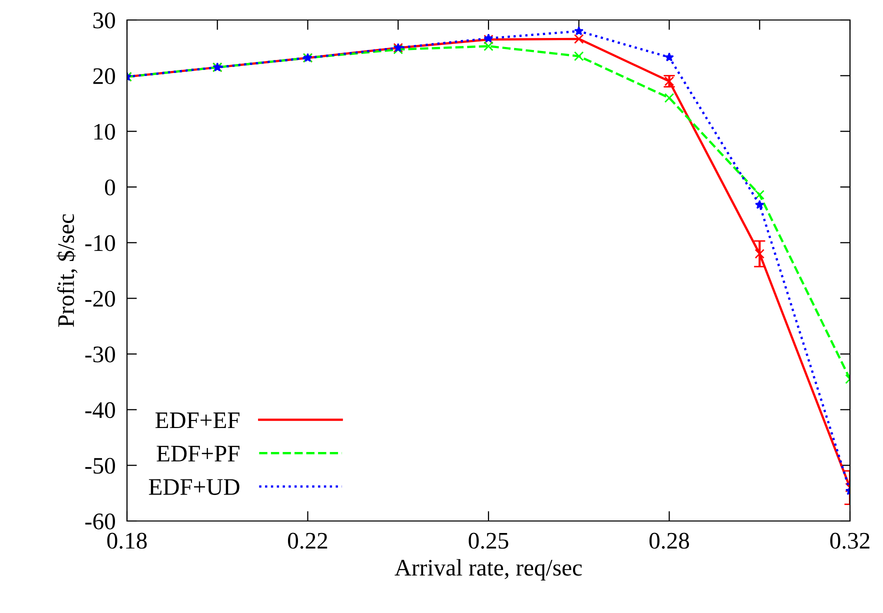 This screenshot has width=883, height=613. What do you see at coordinates (308, 540) in the screenshot?
I see `x-tick-label: 0.22` at bounding box center [308, 540].